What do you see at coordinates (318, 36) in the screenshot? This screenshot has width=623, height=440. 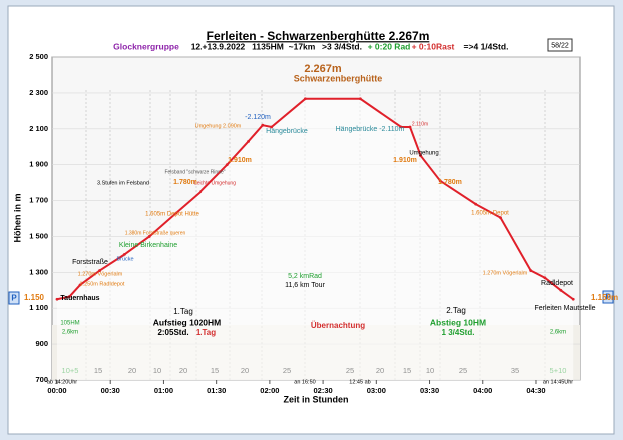 I see `chart-title: Ferleiten - Schwarzenberghütte 2.267m` at bounding box center [318, 36].